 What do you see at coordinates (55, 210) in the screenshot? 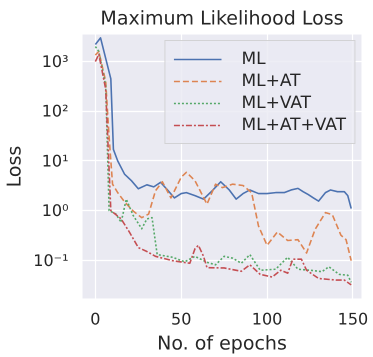
I see `y-tick-label: 10⁰` at bounding box center [55, 210].